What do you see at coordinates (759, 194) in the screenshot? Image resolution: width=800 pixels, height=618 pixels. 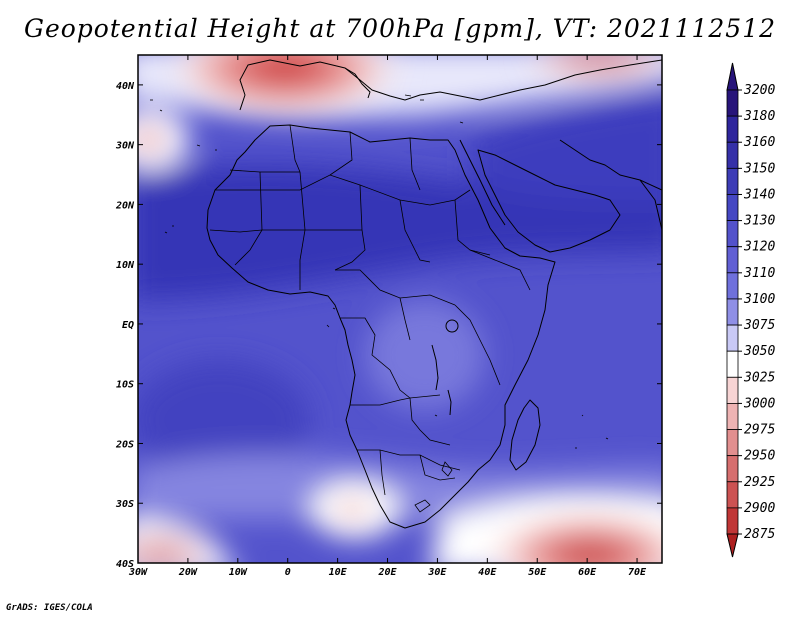 I see `colorbar-label: 3140` at bounding box center [759, 194].